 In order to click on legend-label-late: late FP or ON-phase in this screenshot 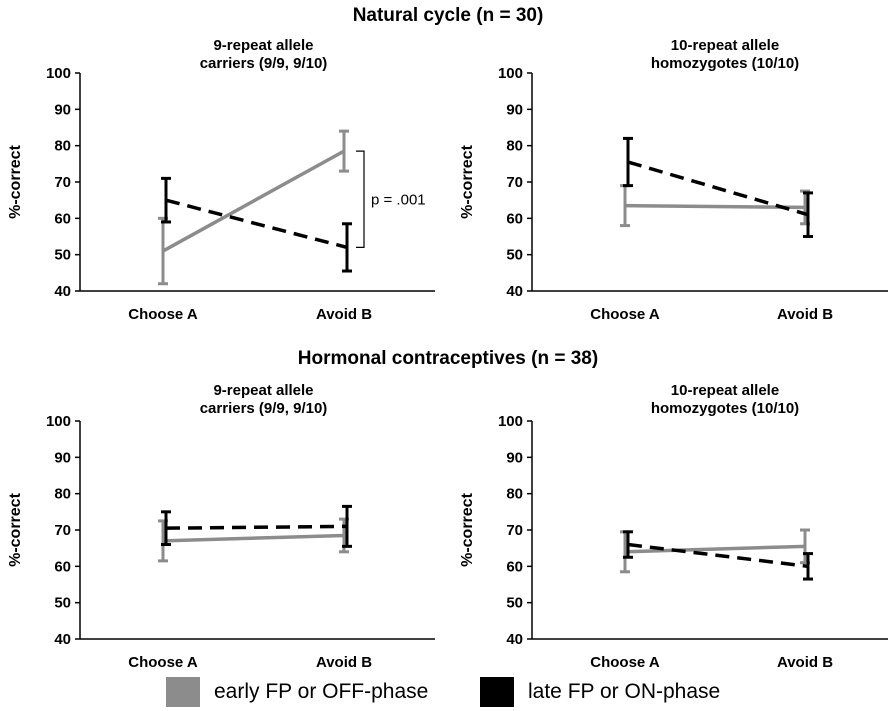, I will do `click(624, 691)`.